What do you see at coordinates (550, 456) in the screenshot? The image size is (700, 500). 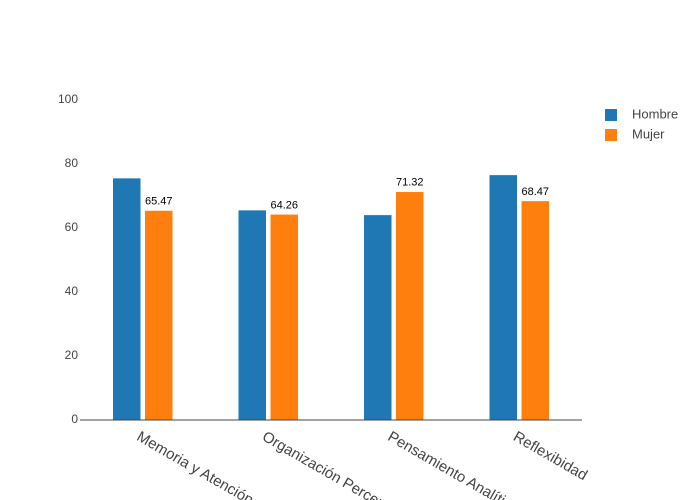 I see `x-tick-label: Reflexibidad` at bounding box center [550, 456].